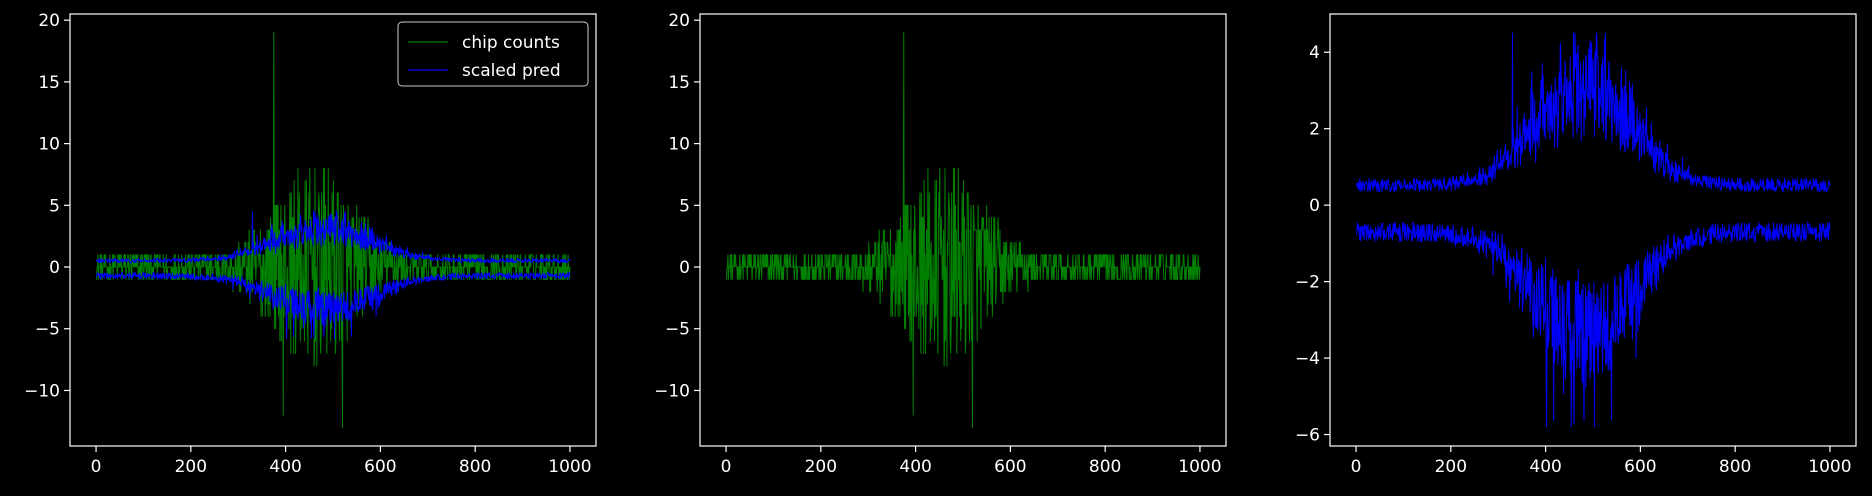 Image resolution: width=1872 pixels, height=496 pixels. What do you see at coordinates (1307, 436) in the screenshot?
I see `y-tick-label: −6` at bounding box center [1307, 436].